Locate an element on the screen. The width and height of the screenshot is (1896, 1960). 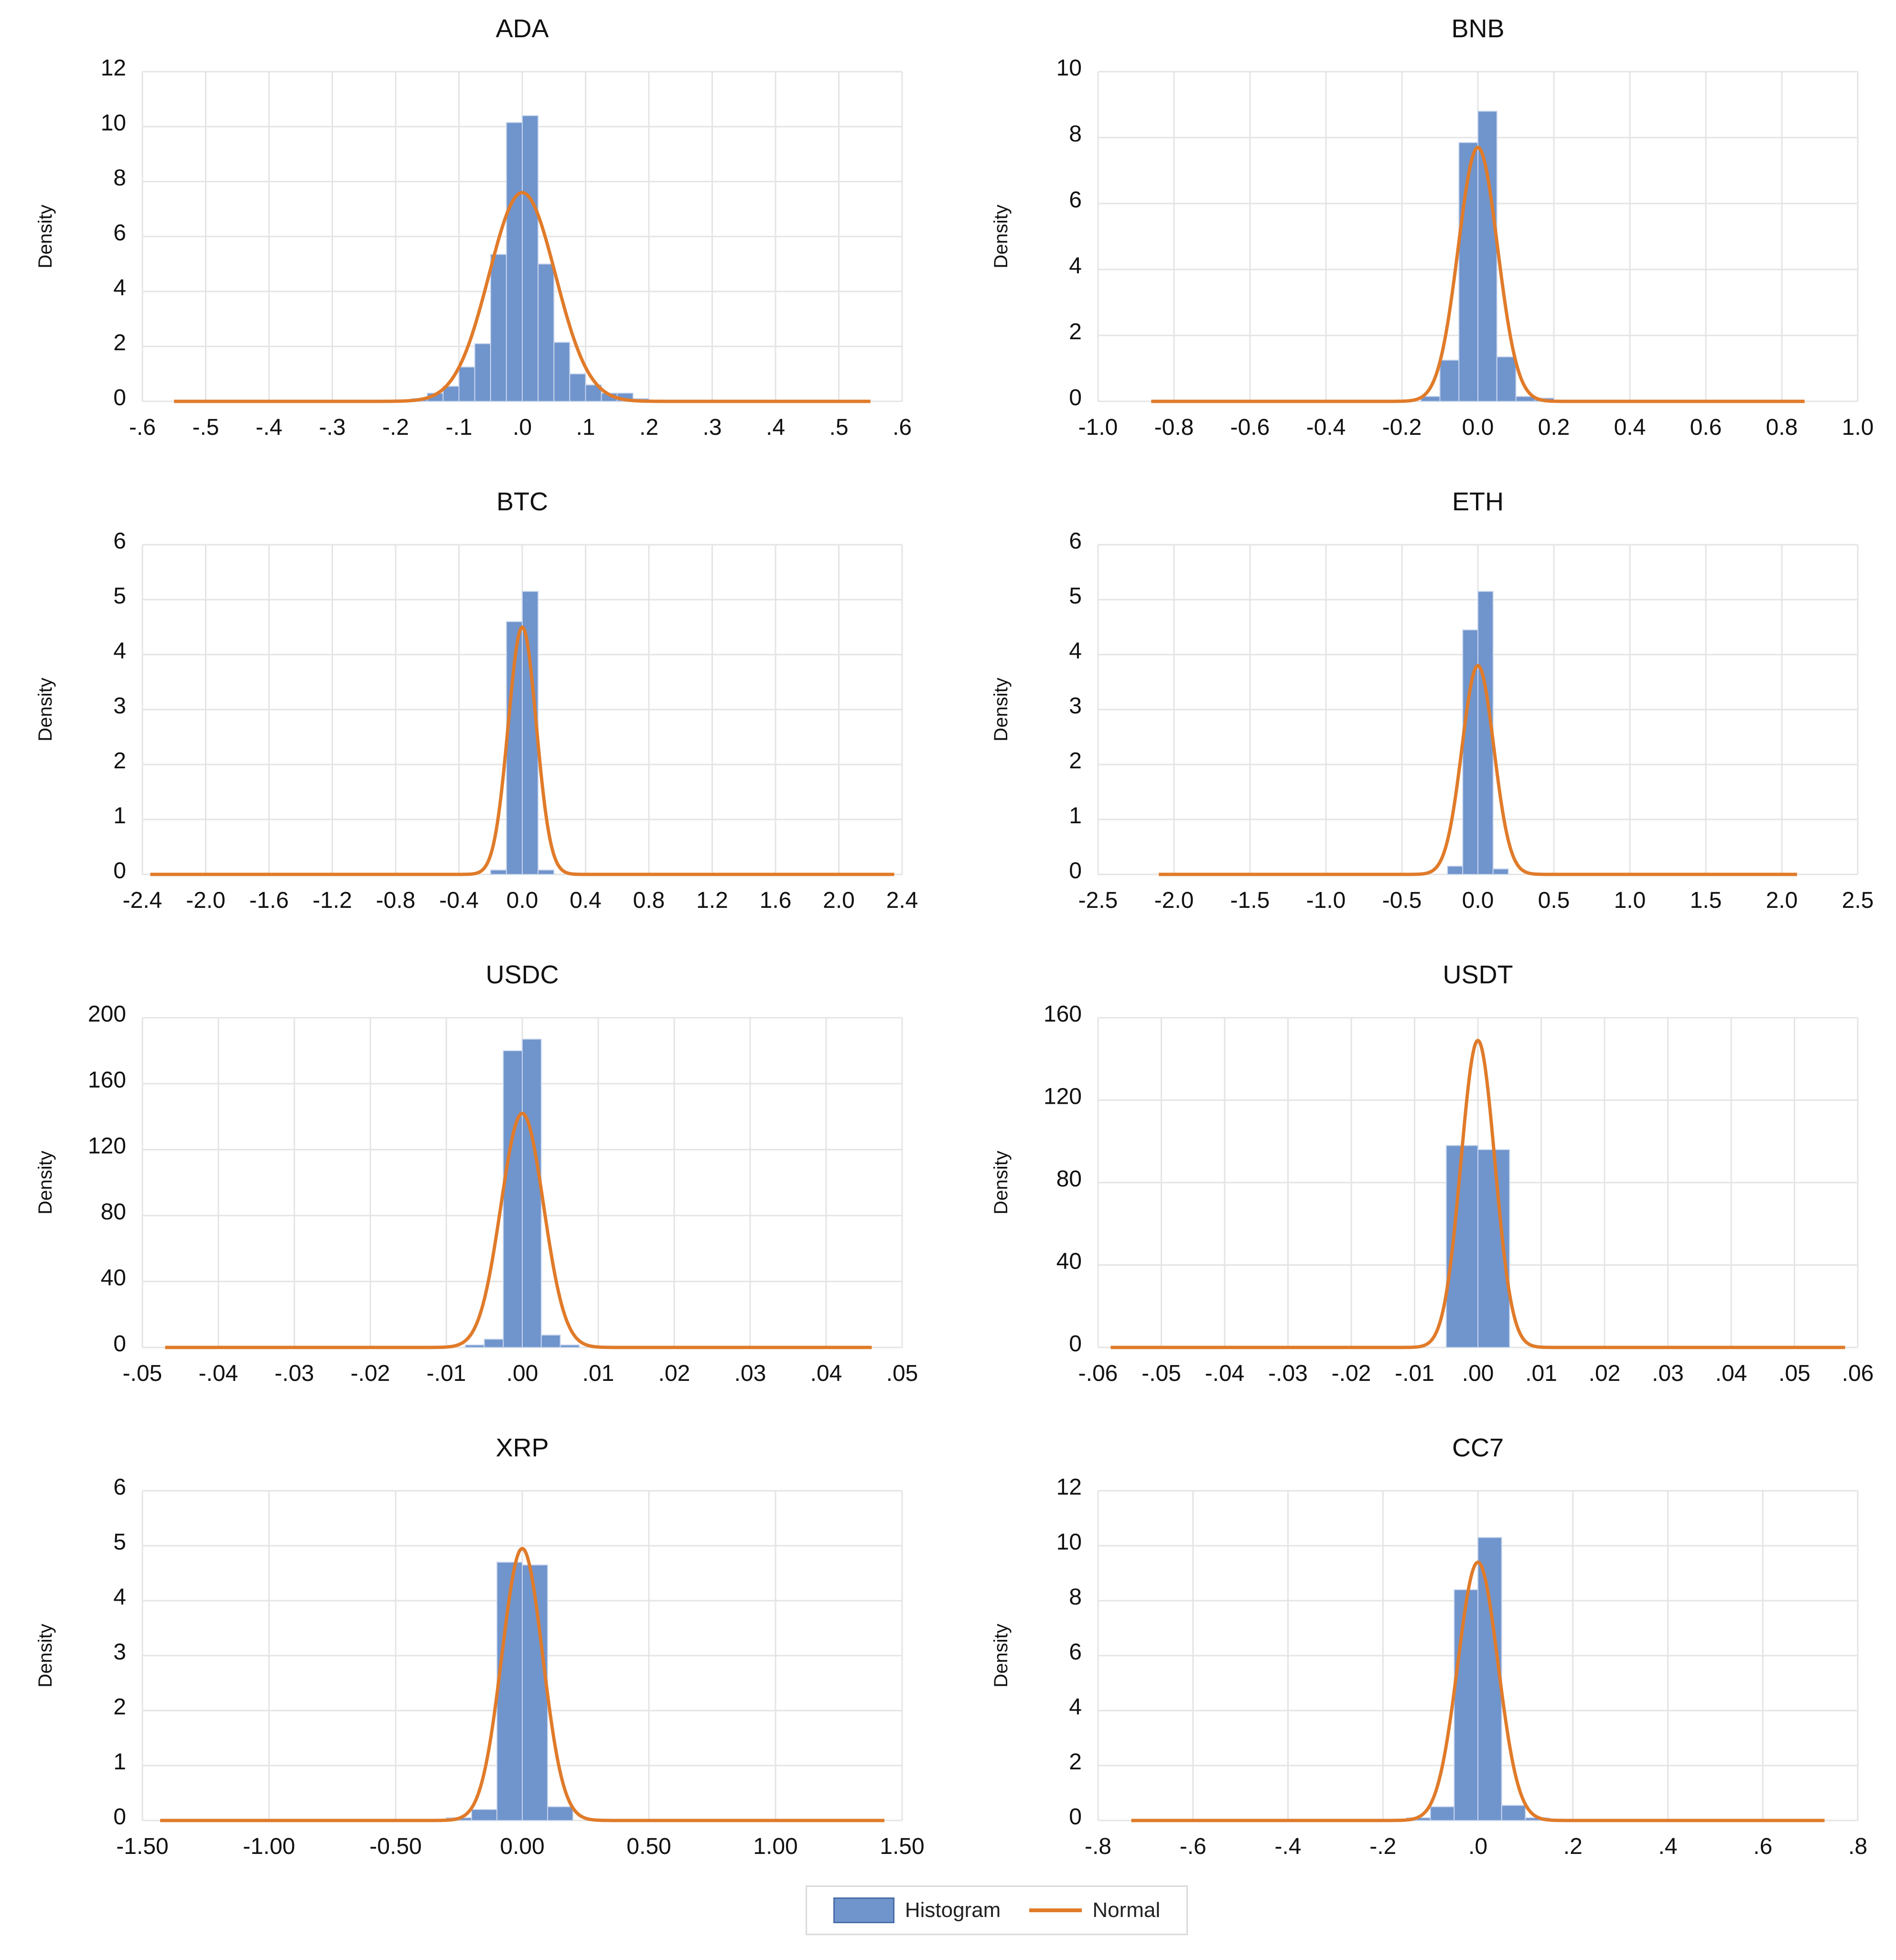
x-tick-label: -.8 is located at coordinates (1098, 1846).